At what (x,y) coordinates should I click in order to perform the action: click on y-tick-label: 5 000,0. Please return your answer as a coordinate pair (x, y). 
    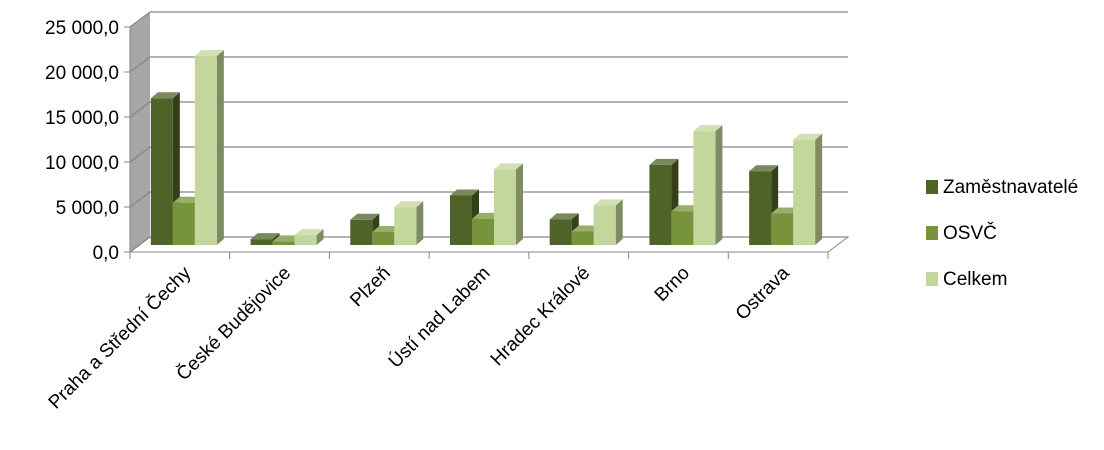
    Looking at the image, I should click on (87, 208).